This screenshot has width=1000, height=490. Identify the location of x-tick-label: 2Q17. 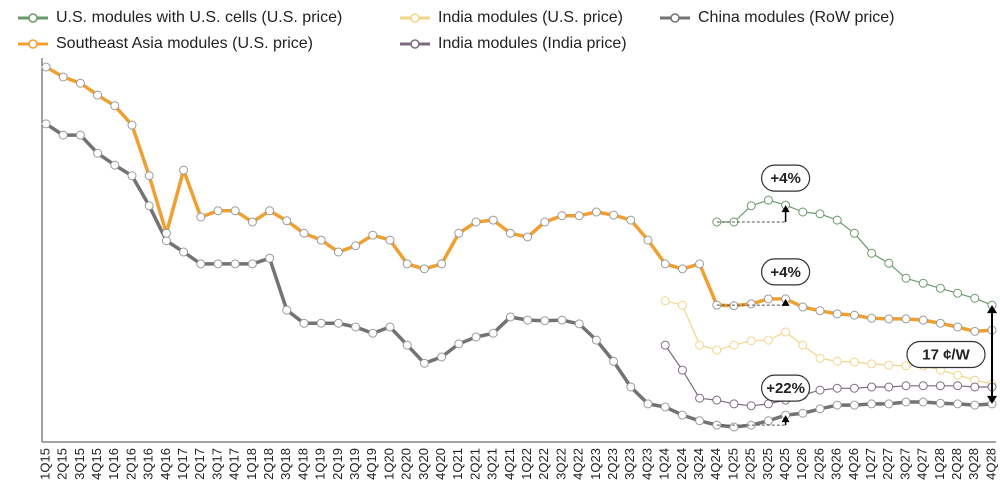
(199, 464).